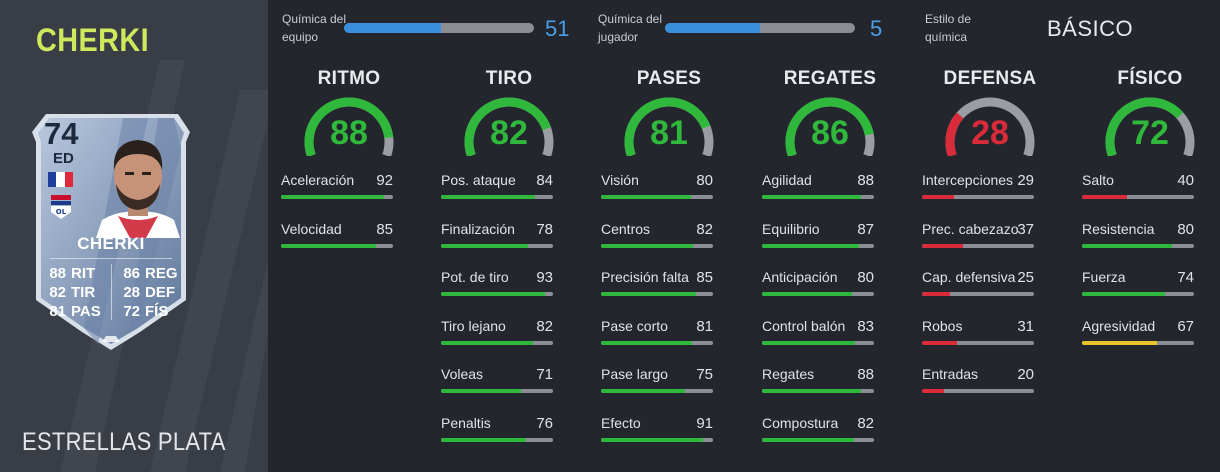 The height and width of the screenshot is (472, 1220). Describe the element at coordinates (950, 374) in the screenshot. I see `attribute-name: Entradas` at that location.